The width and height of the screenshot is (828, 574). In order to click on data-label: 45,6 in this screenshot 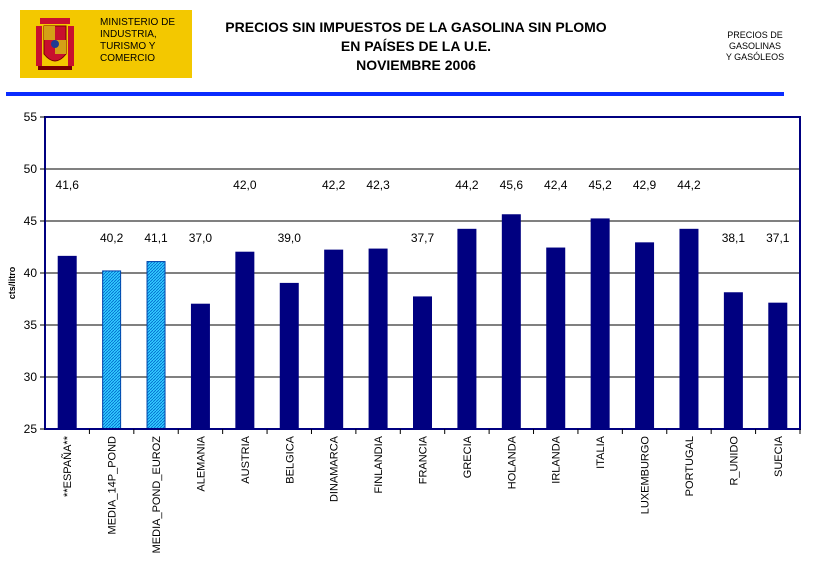, I will do `click(512, 185)`.